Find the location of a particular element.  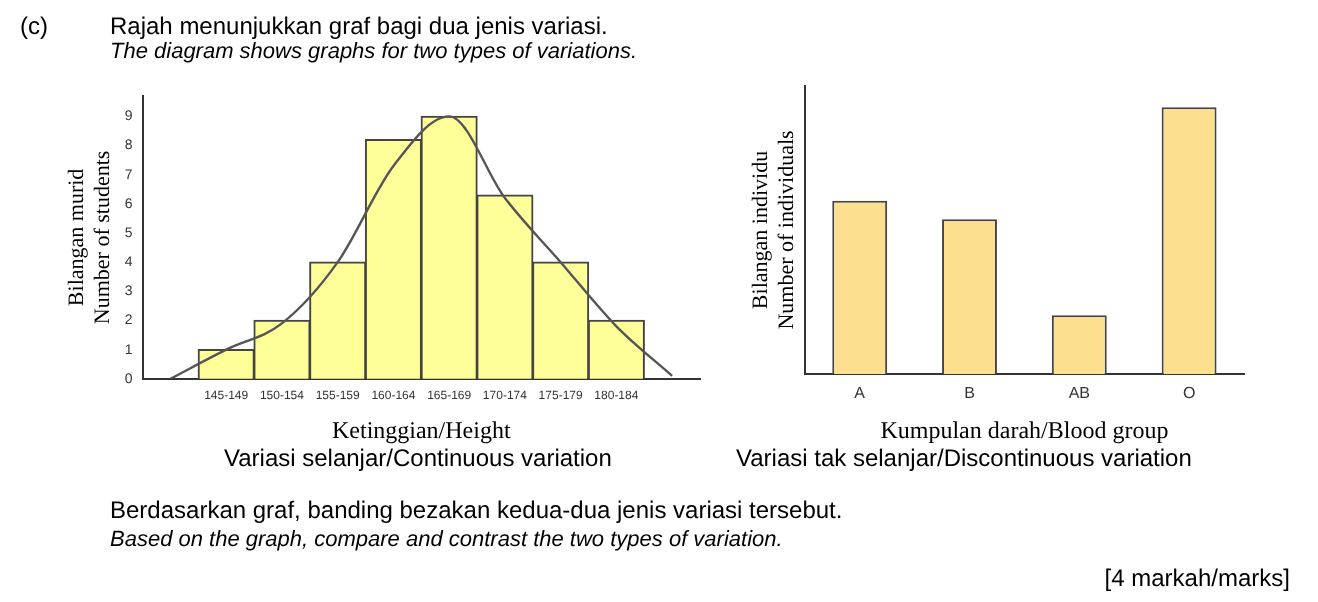

chart-title: Rajah menunjukkan graf bagi dua jenis variasi. is located at coordinates (359, 26).